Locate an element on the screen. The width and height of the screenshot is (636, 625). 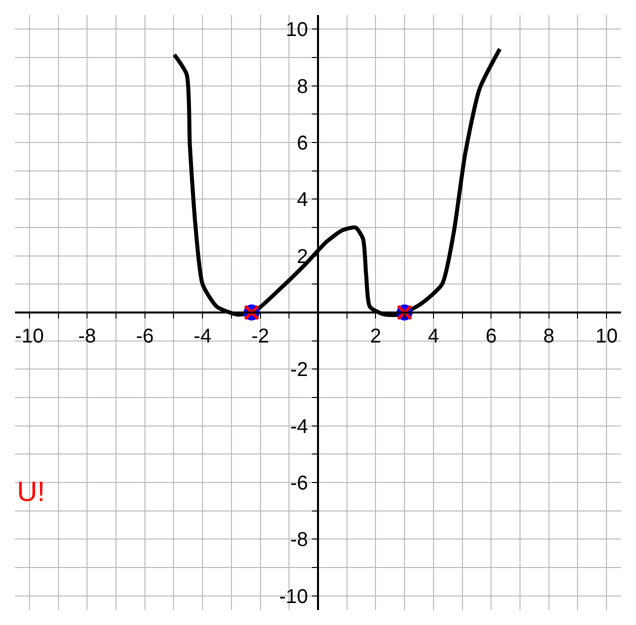
x-tick-label: 2 is located at coordinates (376, 337).